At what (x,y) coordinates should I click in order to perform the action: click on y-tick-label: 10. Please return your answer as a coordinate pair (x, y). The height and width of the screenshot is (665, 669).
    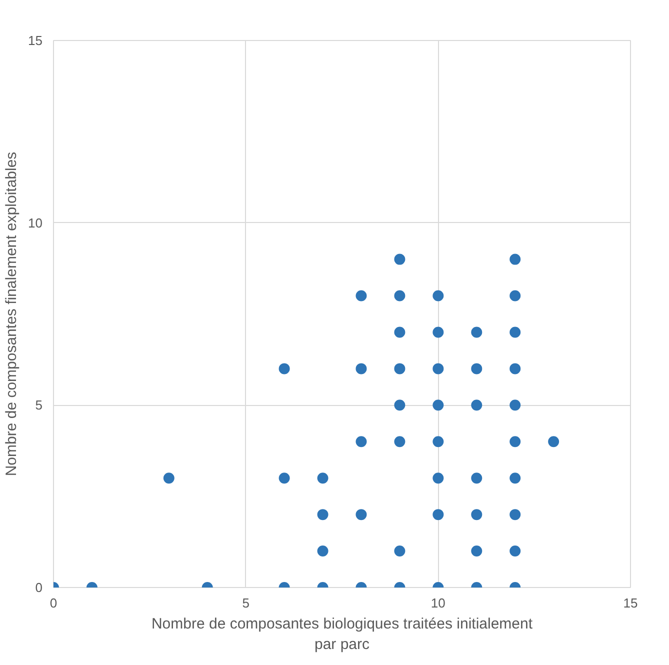
    Looking at the image, I should click on (35, 222).